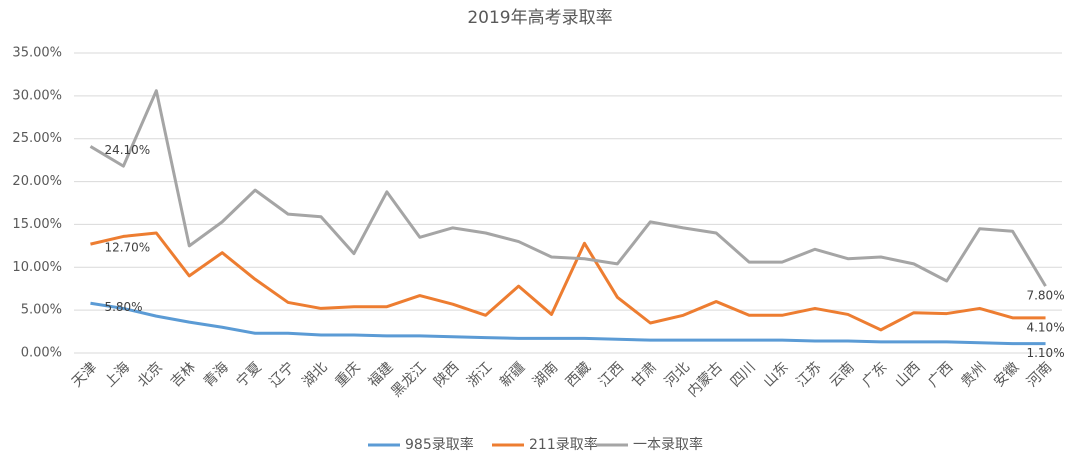  What do you see at coordinates (1006, 374) in the screenshot?
I see `x-tick-label: 安徽` at bounding box center [1006, 374].